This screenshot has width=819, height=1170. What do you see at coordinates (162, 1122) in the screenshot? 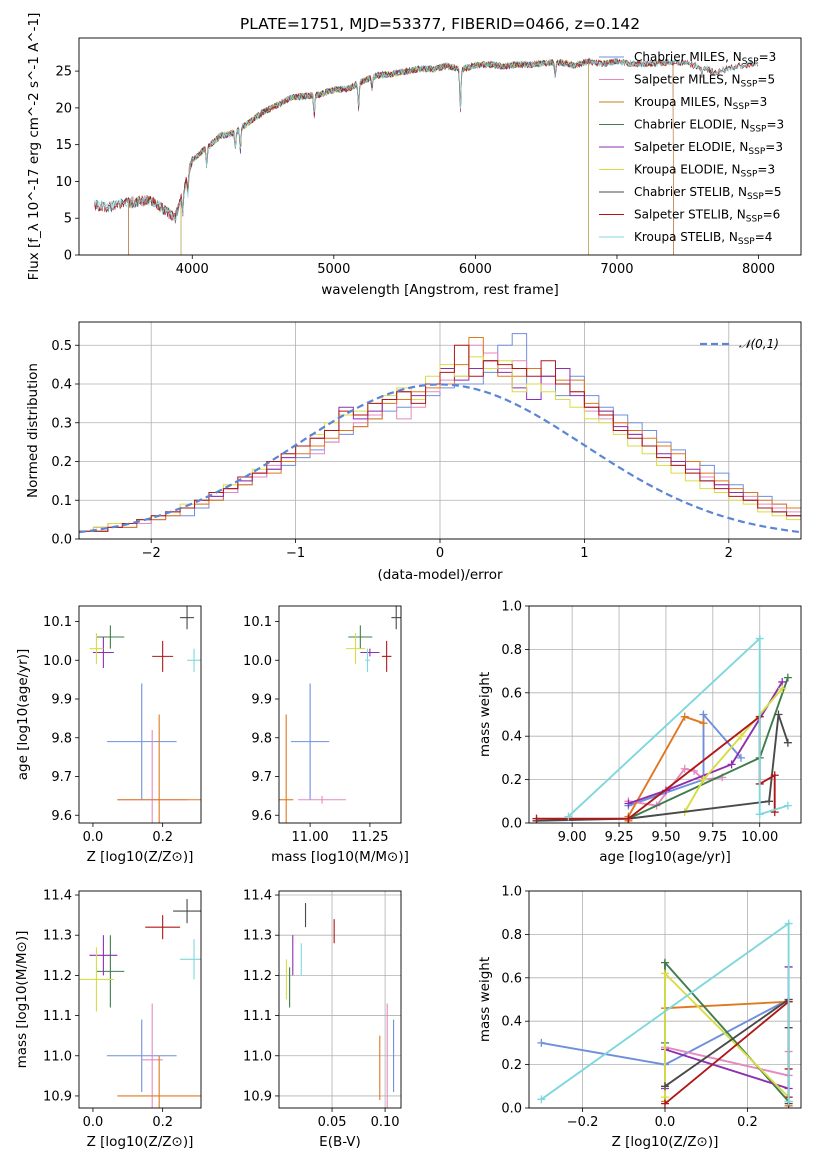
I see `x-tick-label: 0.2` at bounding box center [162, 1122].